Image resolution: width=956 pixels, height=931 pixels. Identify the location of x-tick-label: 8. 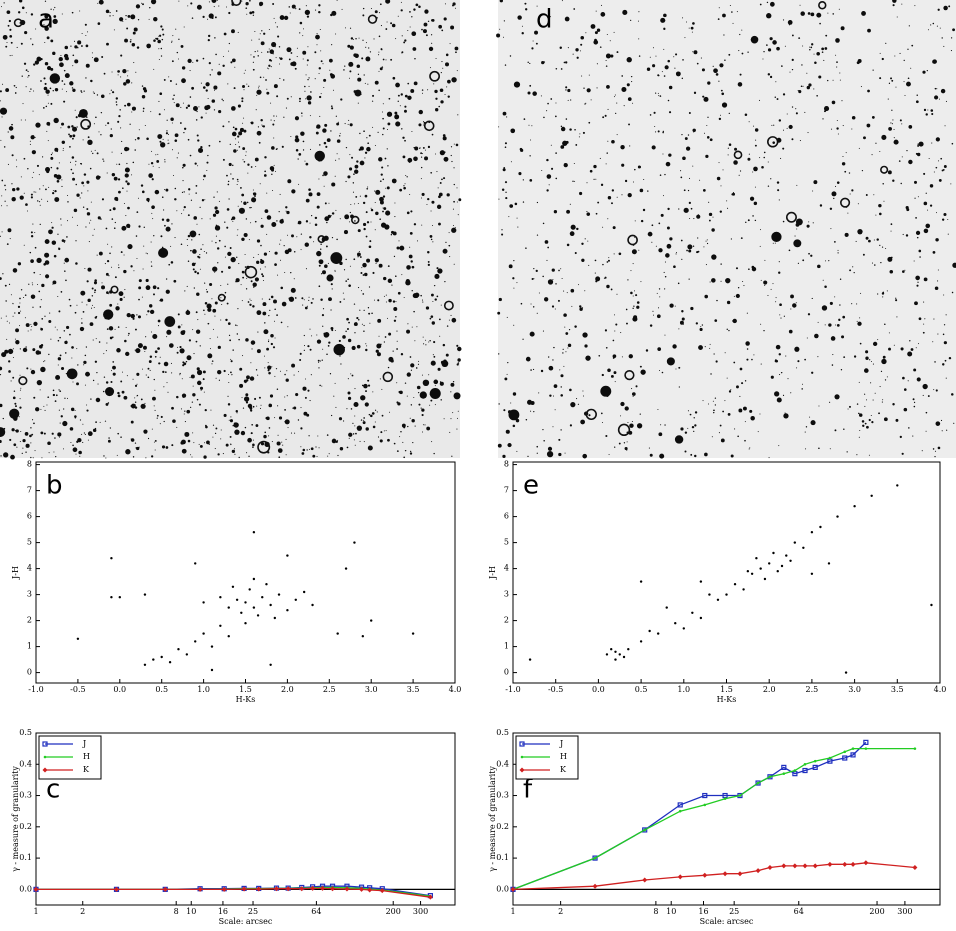
(655, 911).